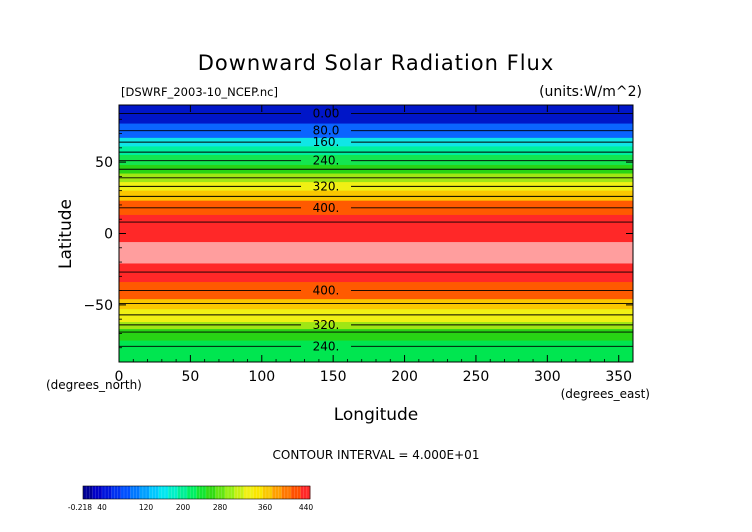 The width and height of the screenshot is (752, 532). Describe the element at coordinates (220, 507) in the screenshot. I see `colorbar-label-4: 280` at that location.